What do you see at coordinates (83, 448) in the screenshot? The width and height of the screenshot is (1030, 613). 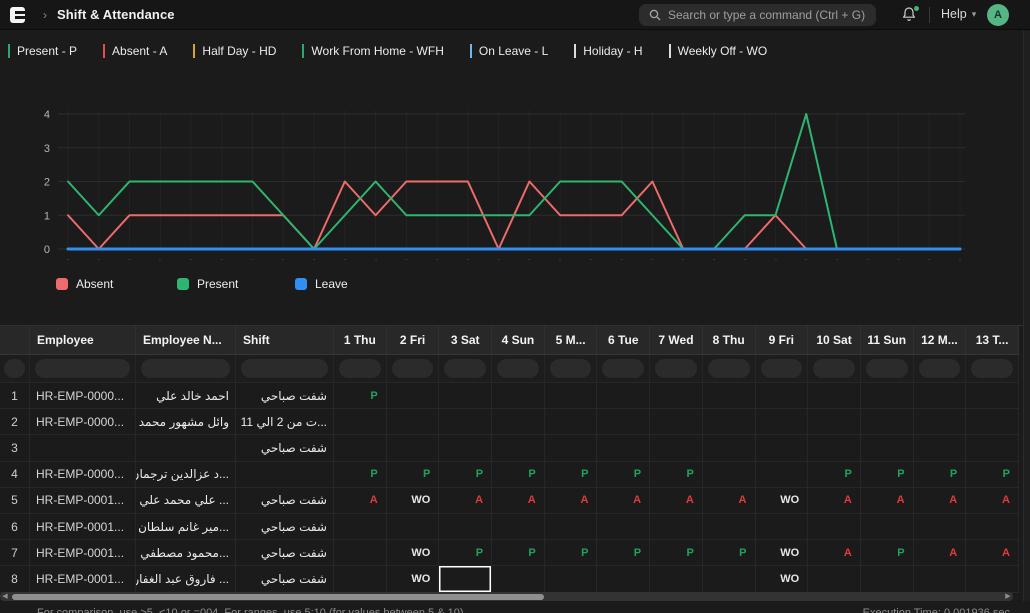 I see `employee-id-cell` at bounding box center [83, 448].